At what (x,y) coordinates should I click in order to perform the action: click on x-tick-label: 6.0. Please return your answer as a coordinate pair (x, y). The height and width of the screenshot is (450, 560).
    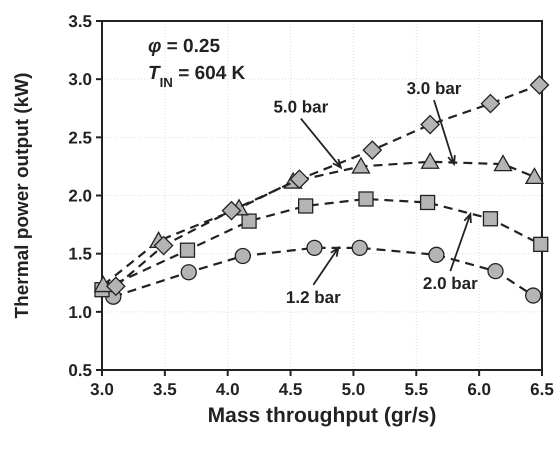
    Looking at the image, I should click on (479, 389).